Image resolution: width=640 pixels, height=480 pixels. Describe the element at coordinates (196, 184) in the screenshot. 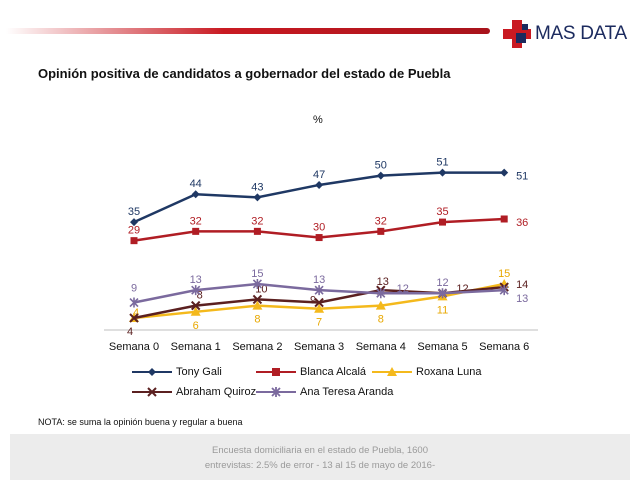

I see `data-label: 44` at that location.